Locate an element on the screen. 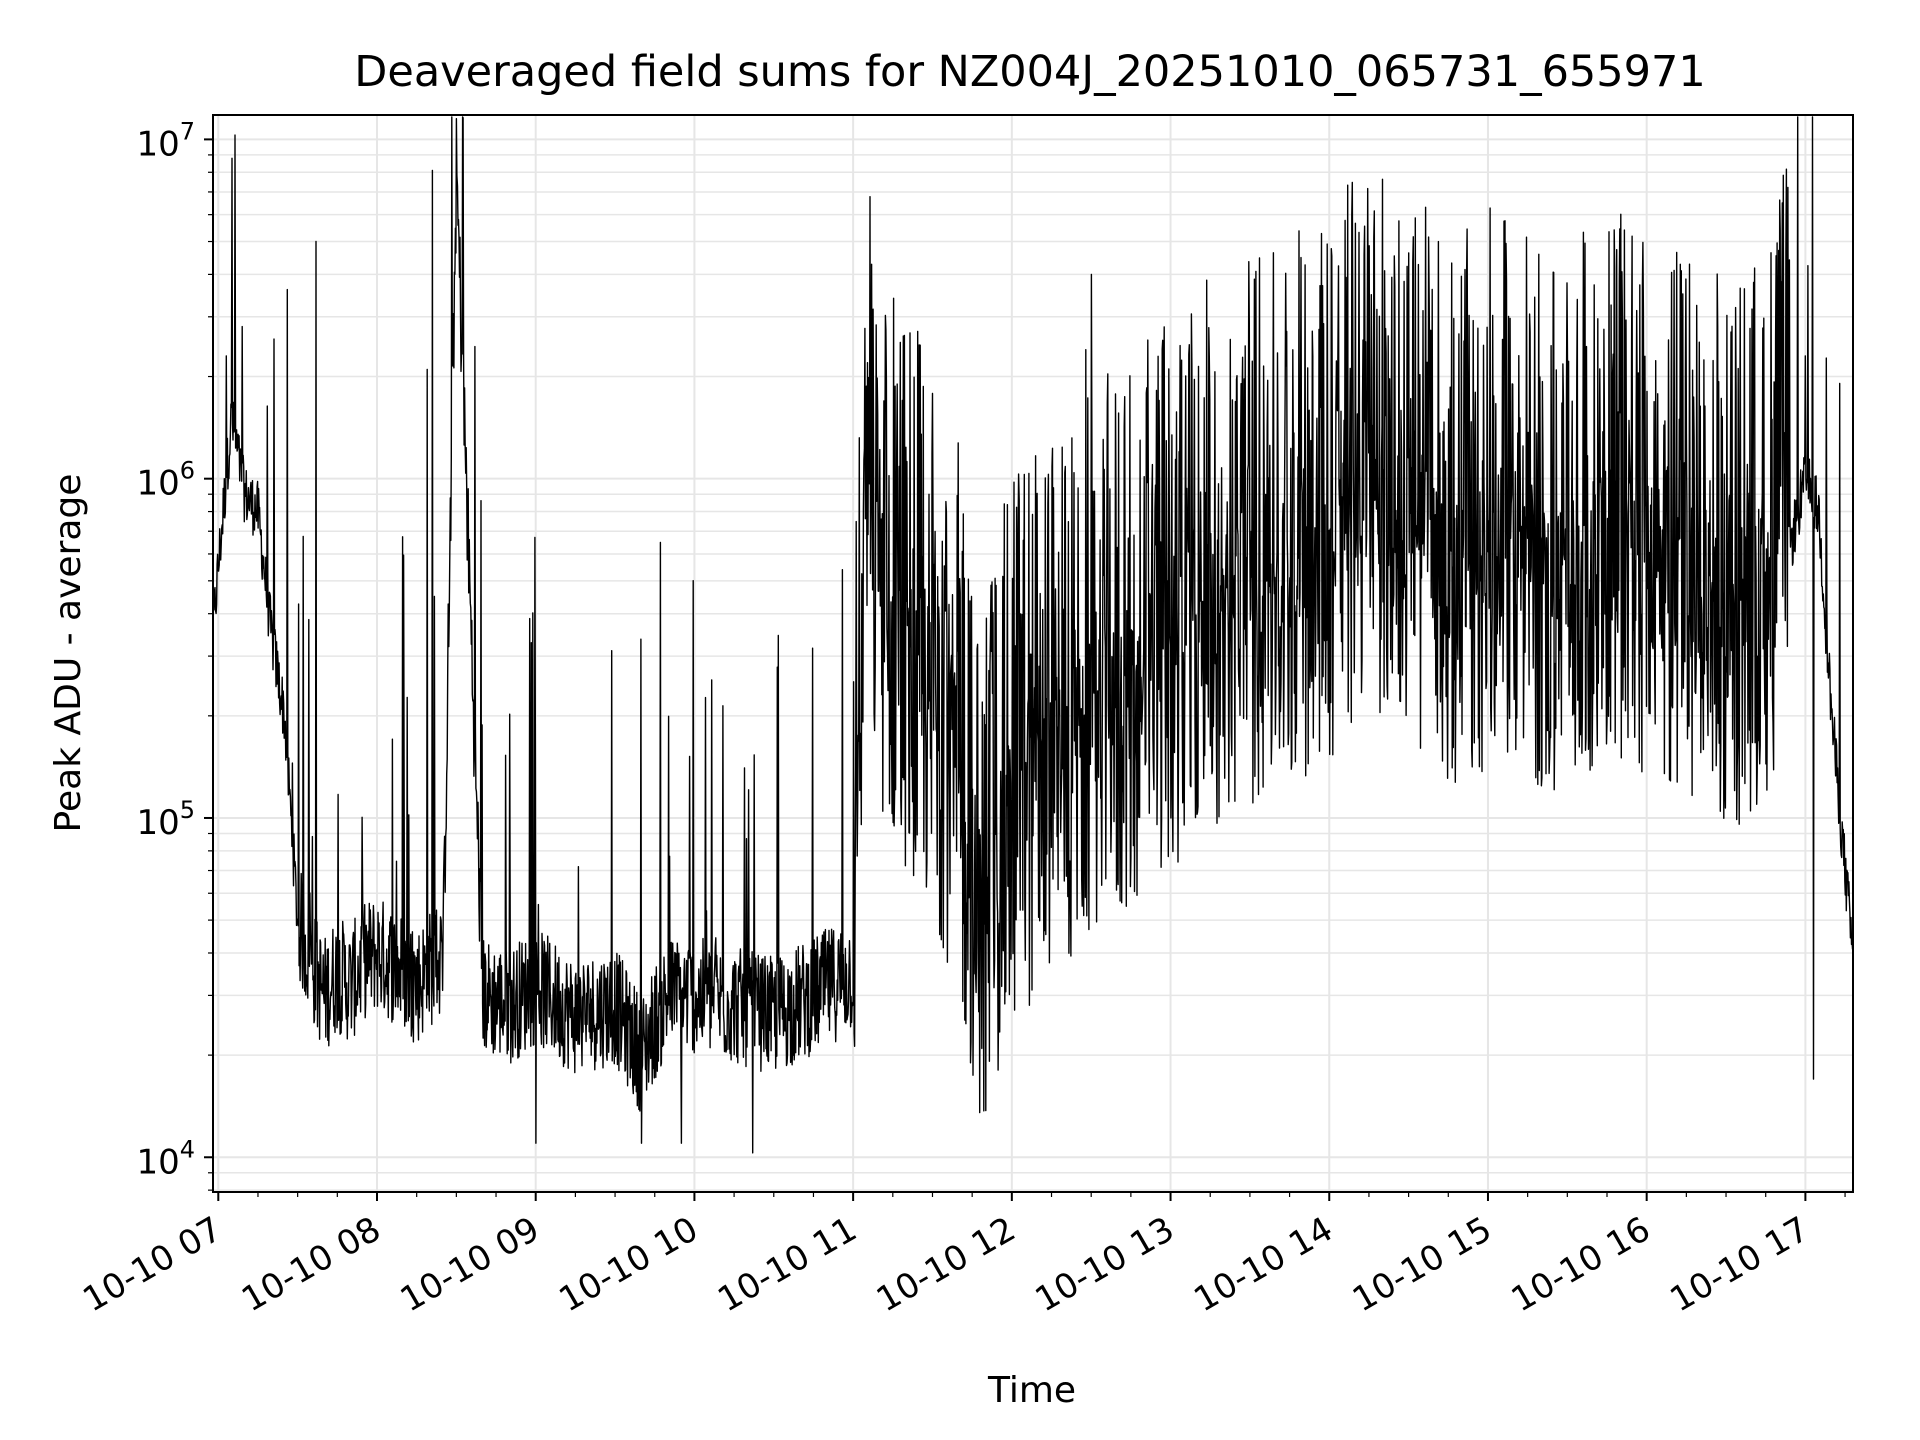 The height and width of the screenshot is (1440, 1920). y-tick-exponent: 4 is located at coordinates (187, 1149).